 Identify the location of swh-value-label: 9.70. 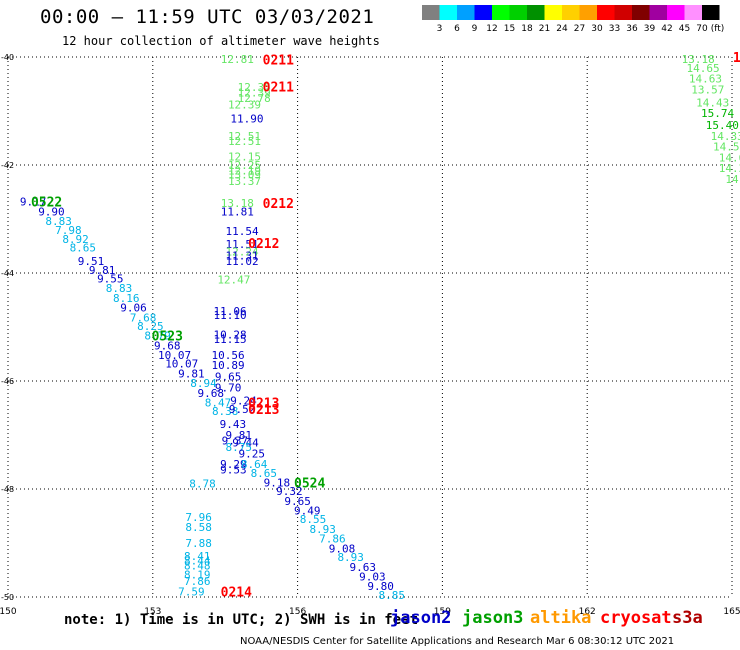
(228, 387).